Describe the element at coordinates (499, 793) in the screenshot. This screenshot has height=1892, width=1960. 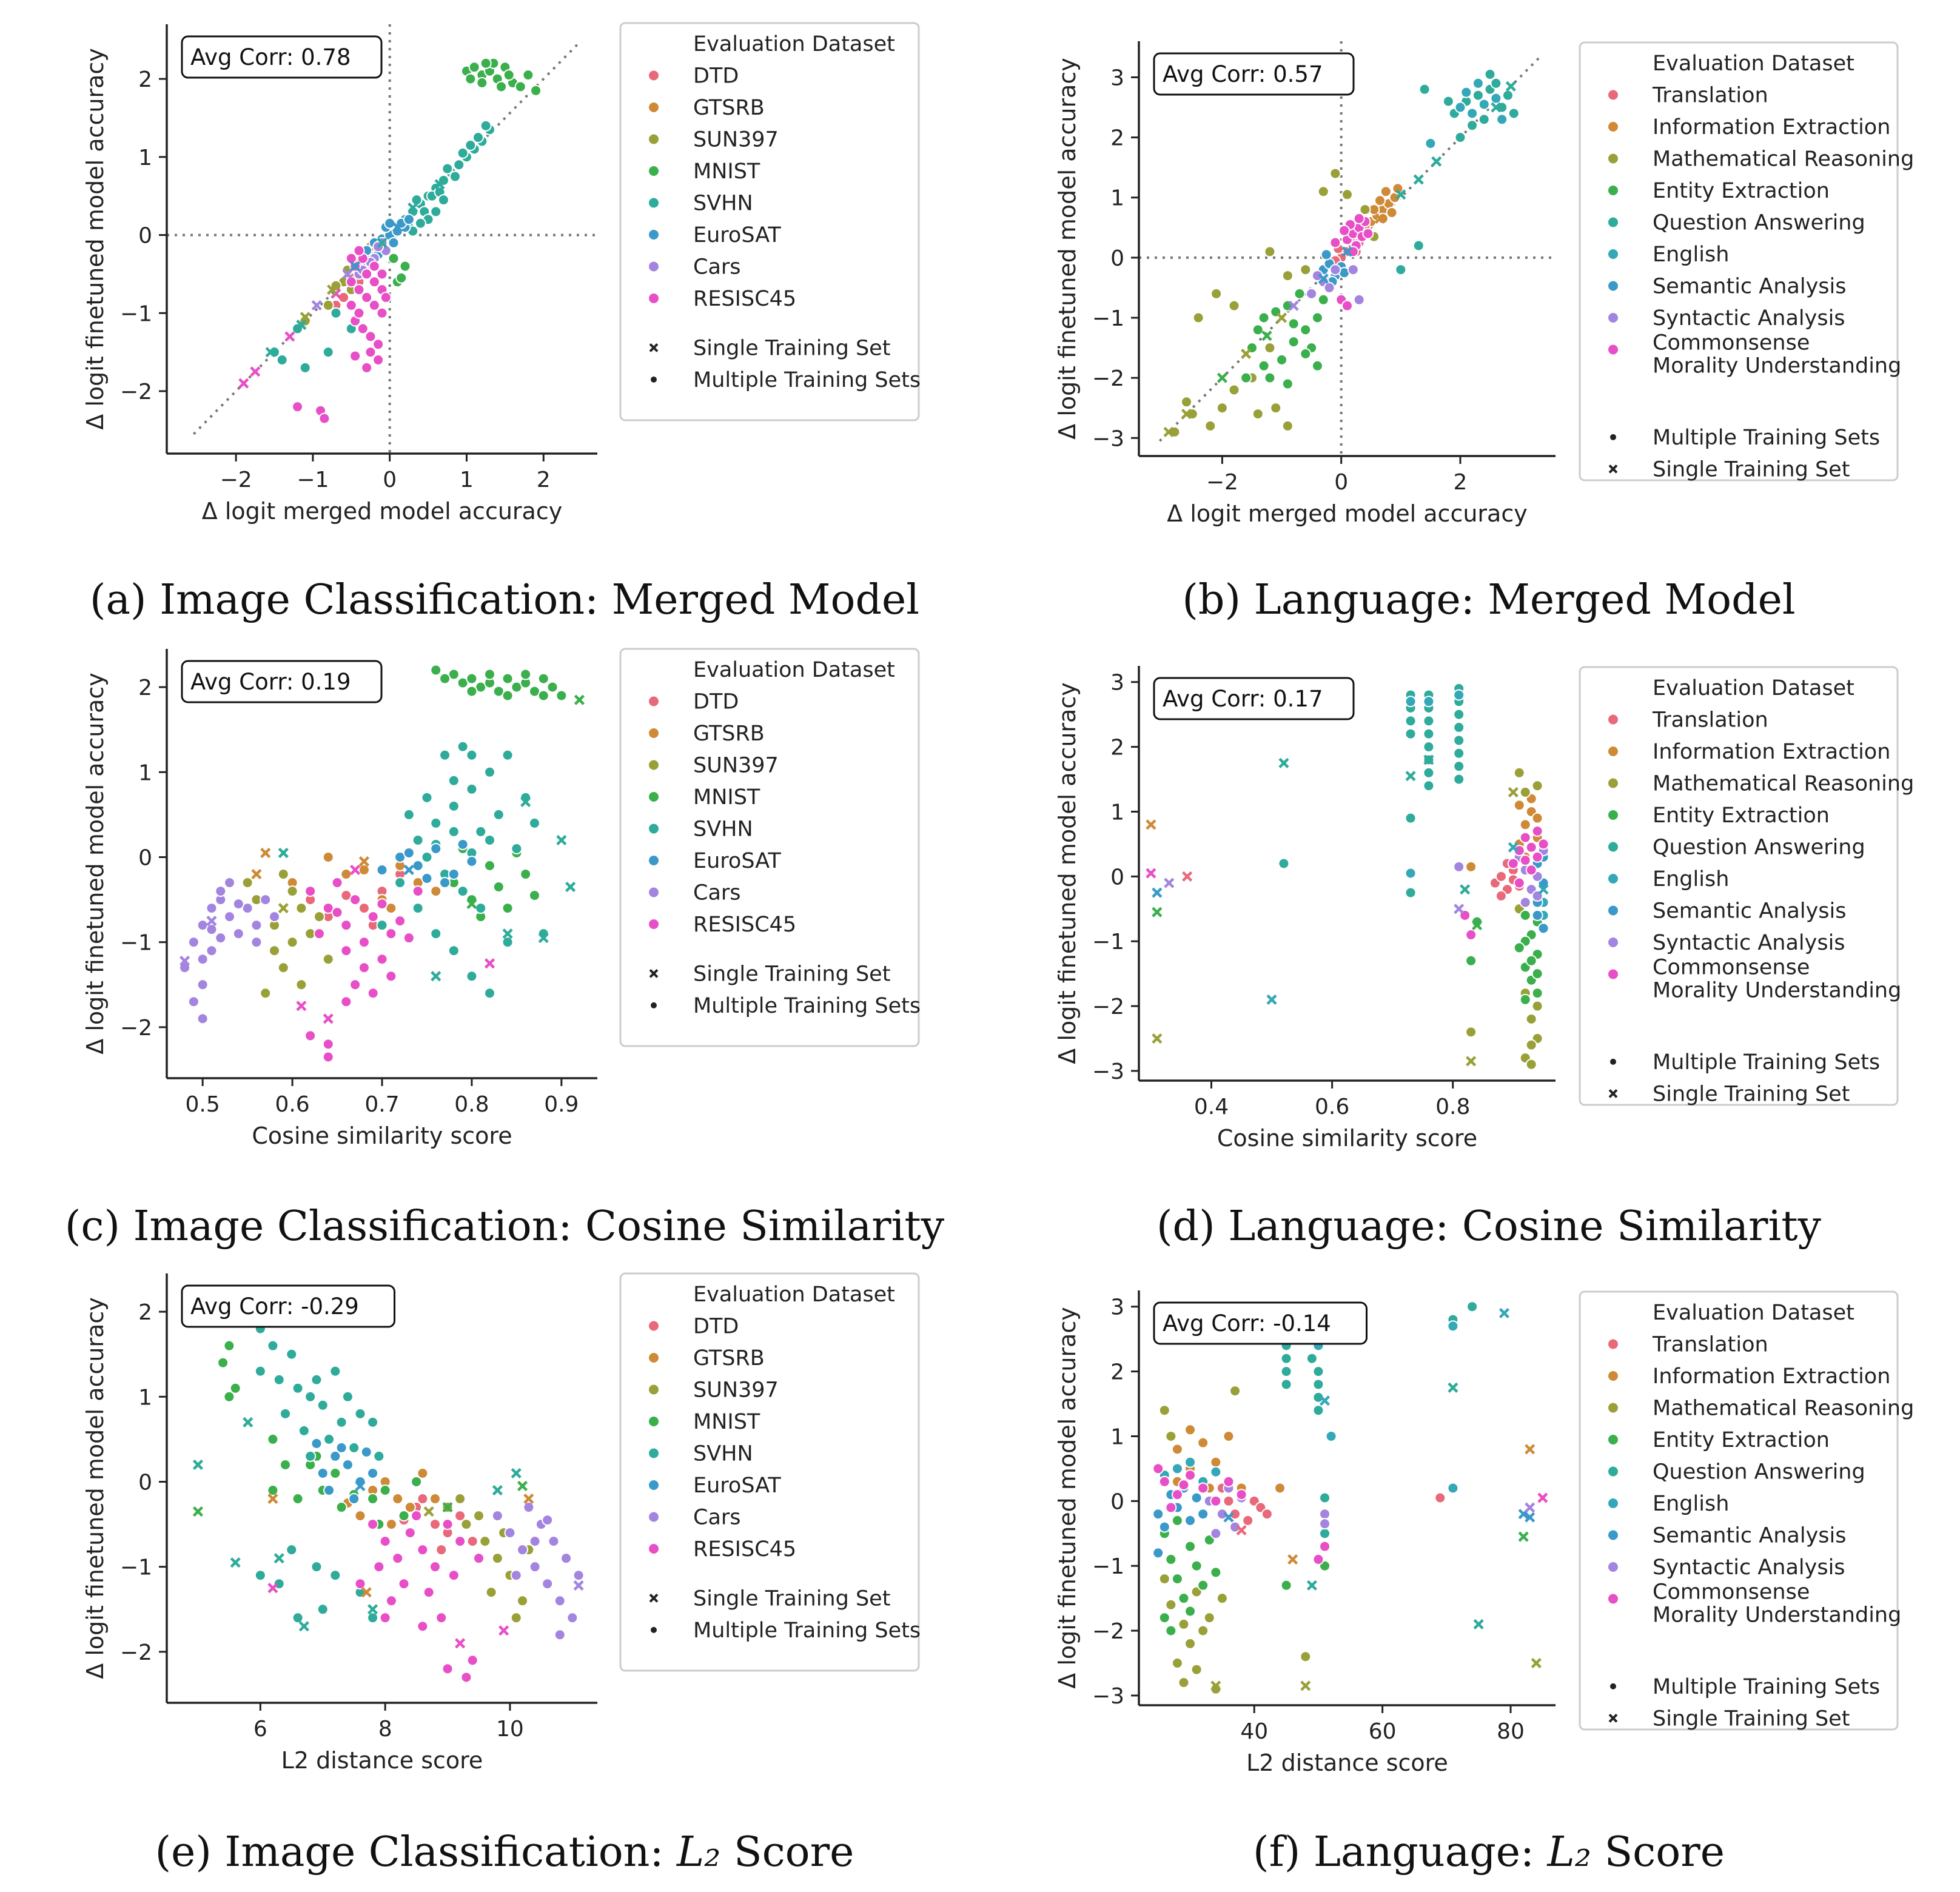
I see `series-mnist` at that location.